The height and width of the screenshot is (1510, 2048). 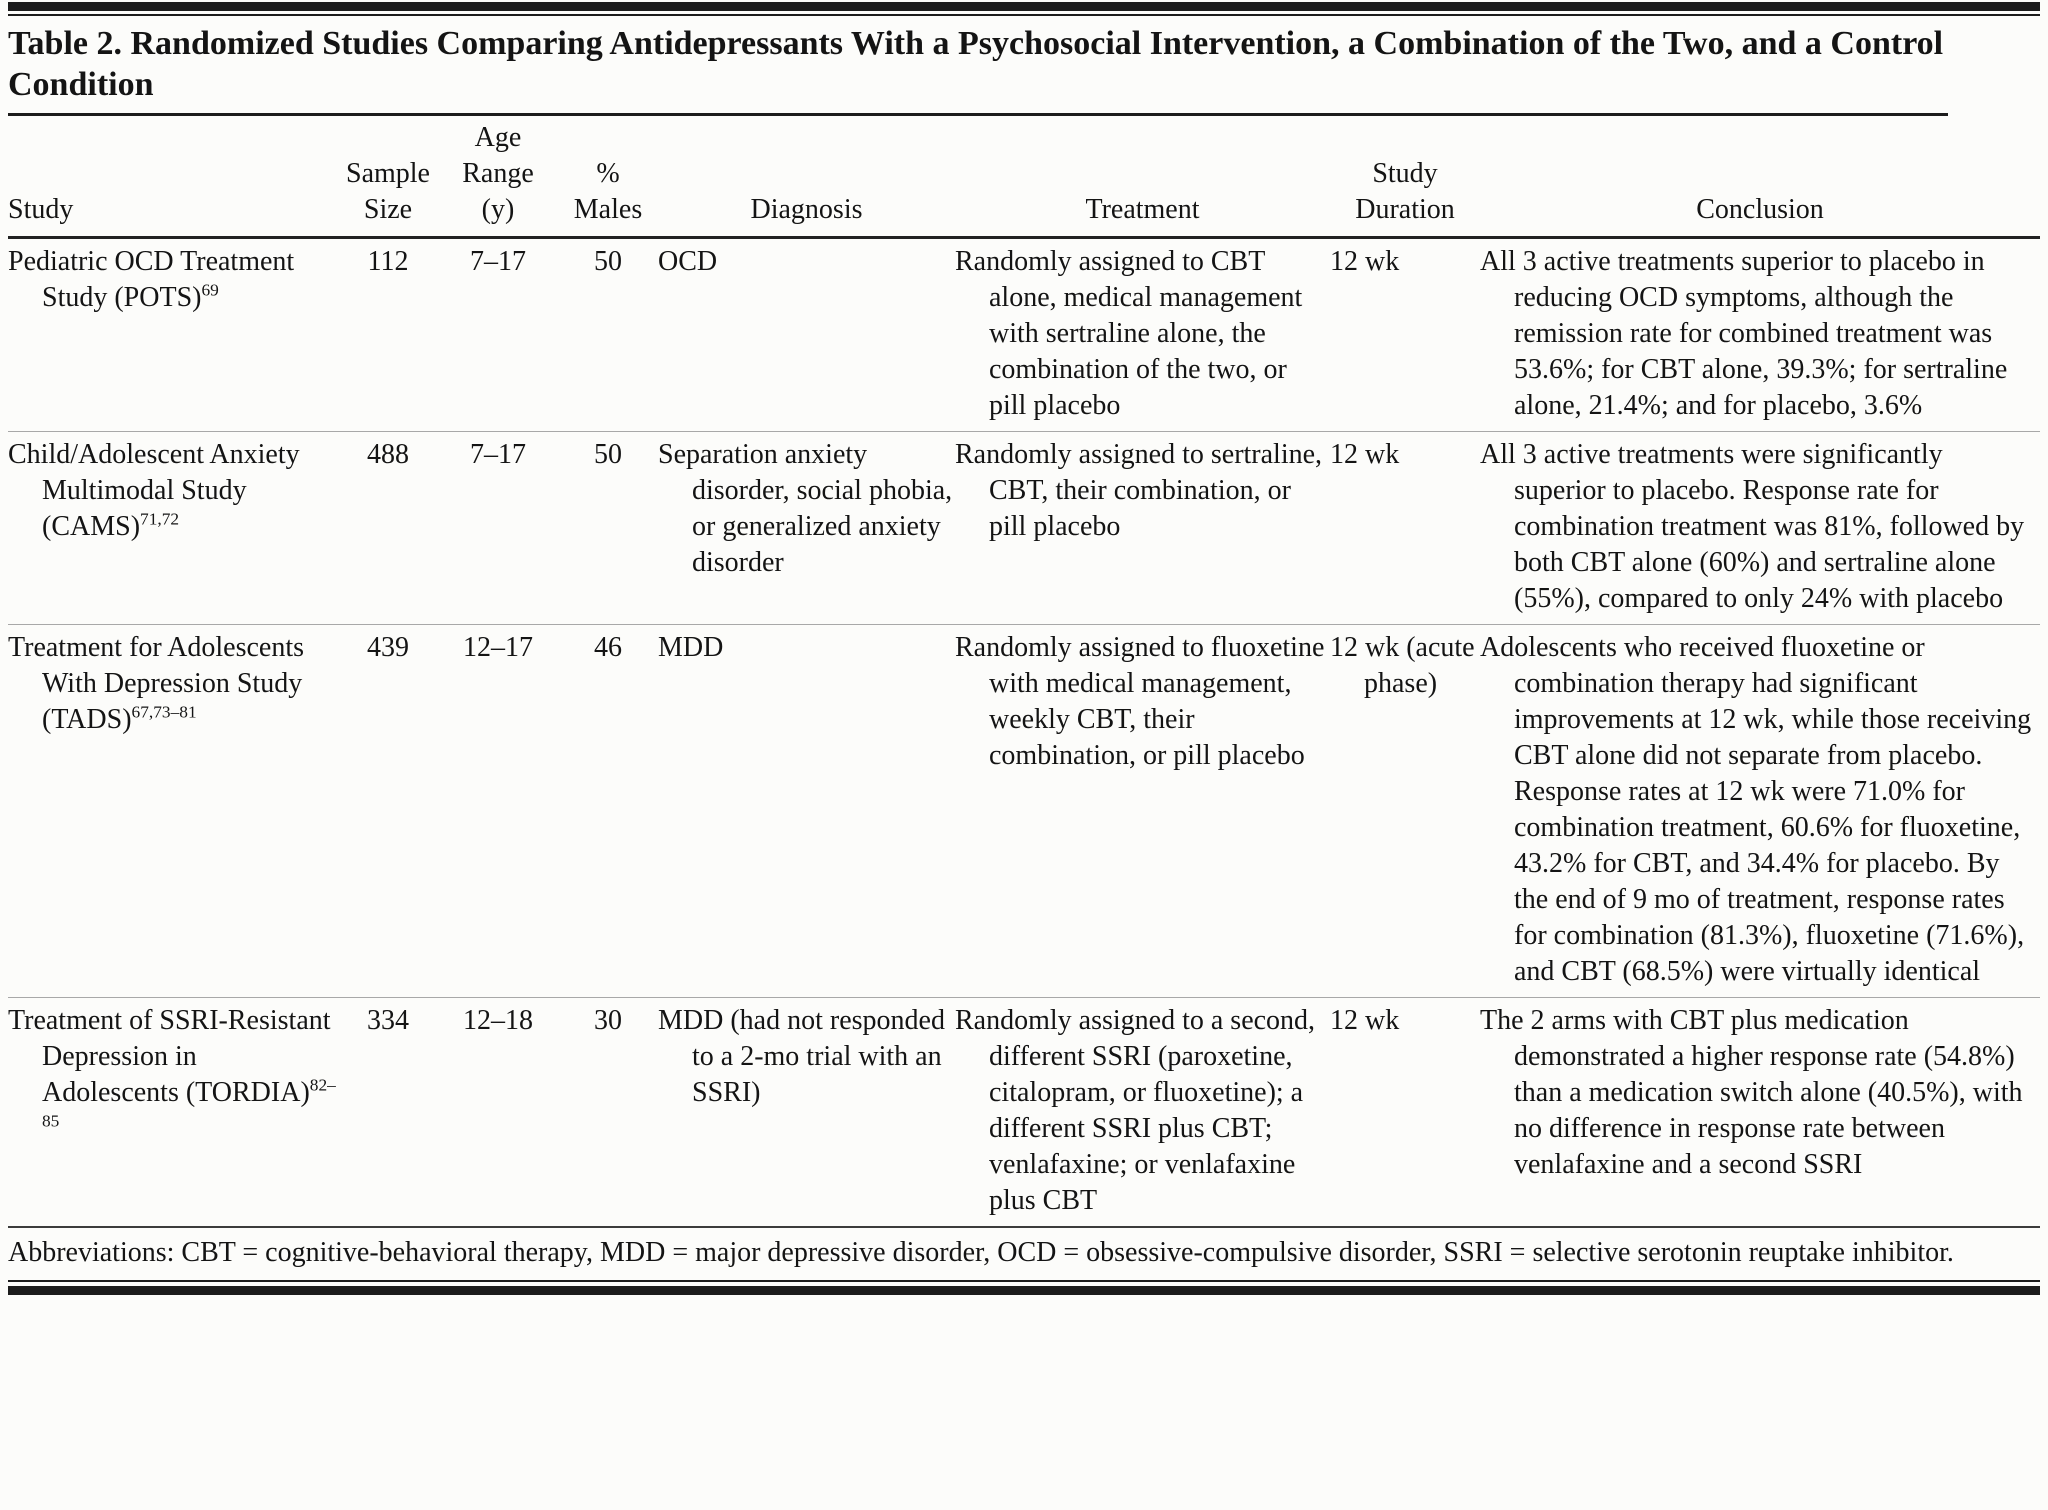 I want to click on col-header-study: Study, so click(x=173, y=177).